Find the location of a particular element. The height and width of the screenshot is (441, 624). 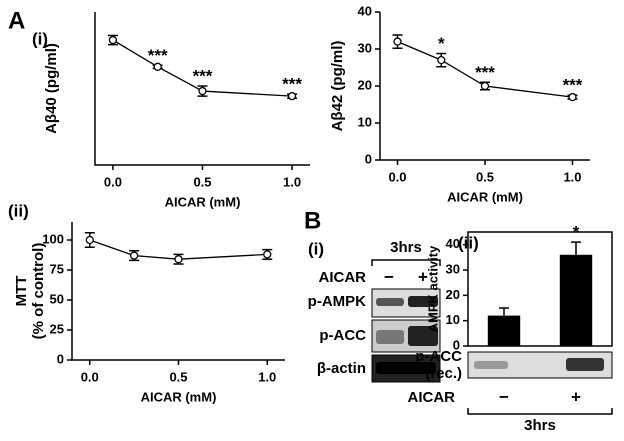

blot-row: p-ACC is located at coordinates (342, 335).